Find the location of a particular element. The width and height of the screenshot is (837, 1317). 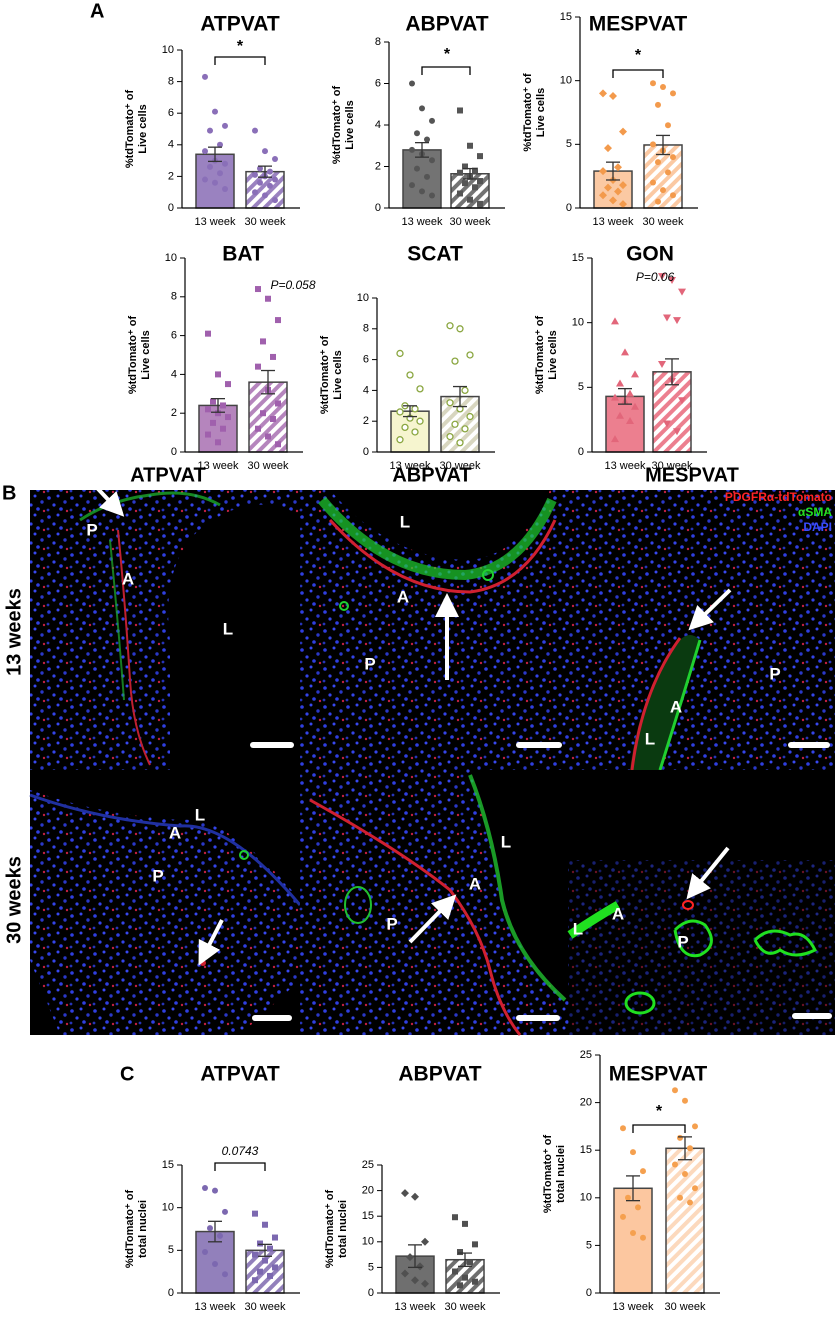

bar is located at coordinates (633, 1240).